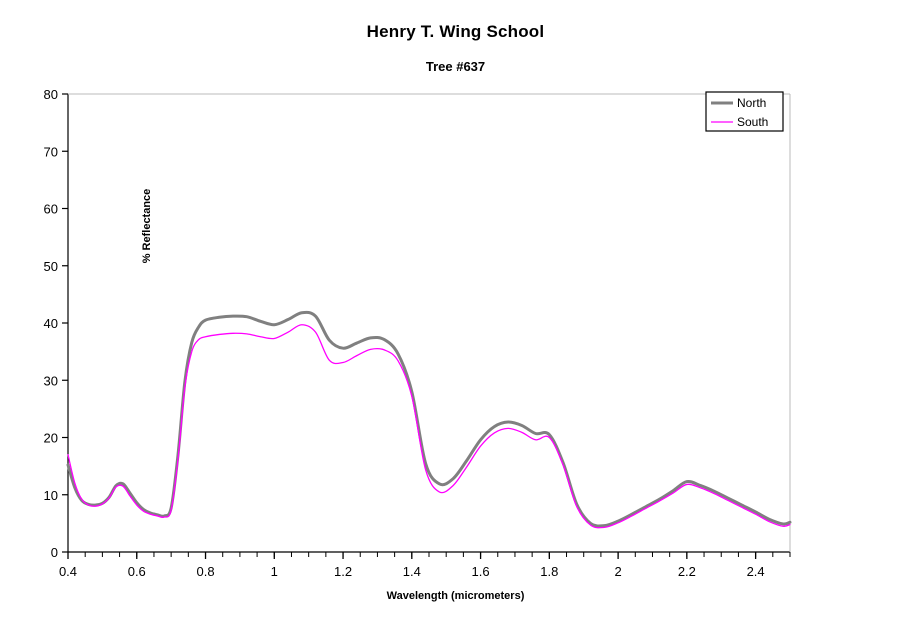  Describe the element at coordinates (343, 571) in the screenshot. I see `x-tick-label: 1.2` at that location.